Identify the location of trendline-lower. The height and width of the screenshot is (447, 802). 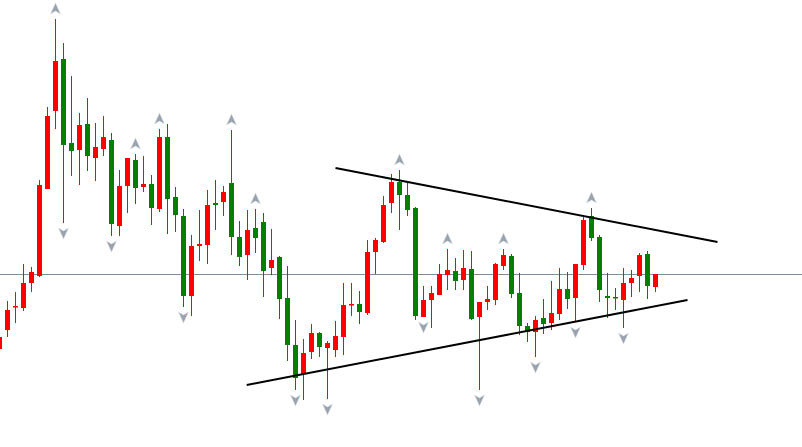
(467, 342).